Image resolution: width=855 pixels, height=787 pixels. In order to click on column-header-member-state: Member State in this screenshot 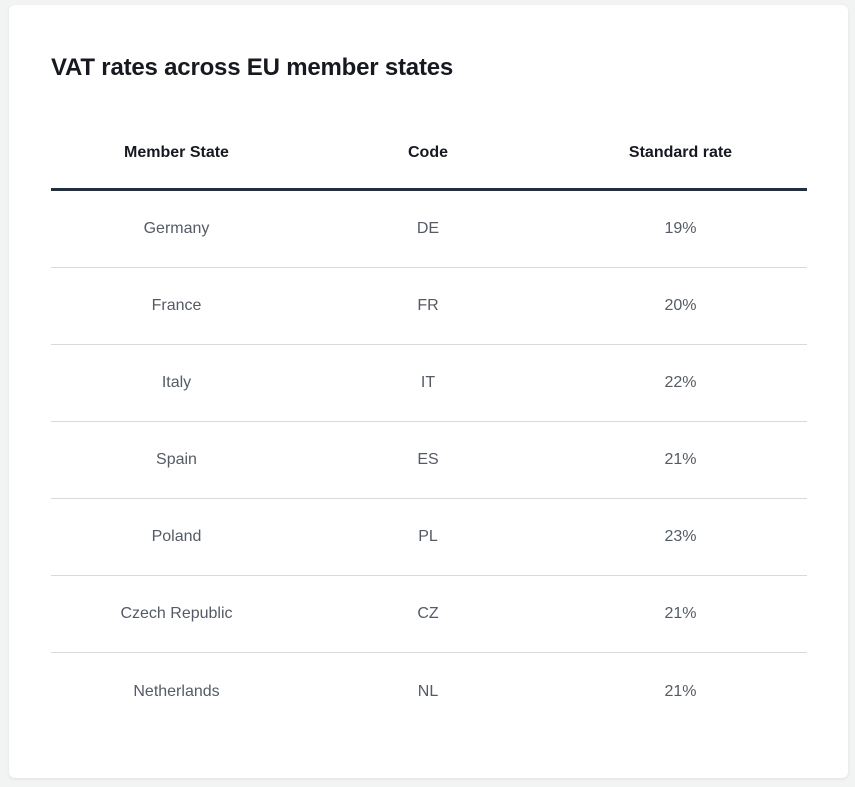, I will do `click(176, 152)`.